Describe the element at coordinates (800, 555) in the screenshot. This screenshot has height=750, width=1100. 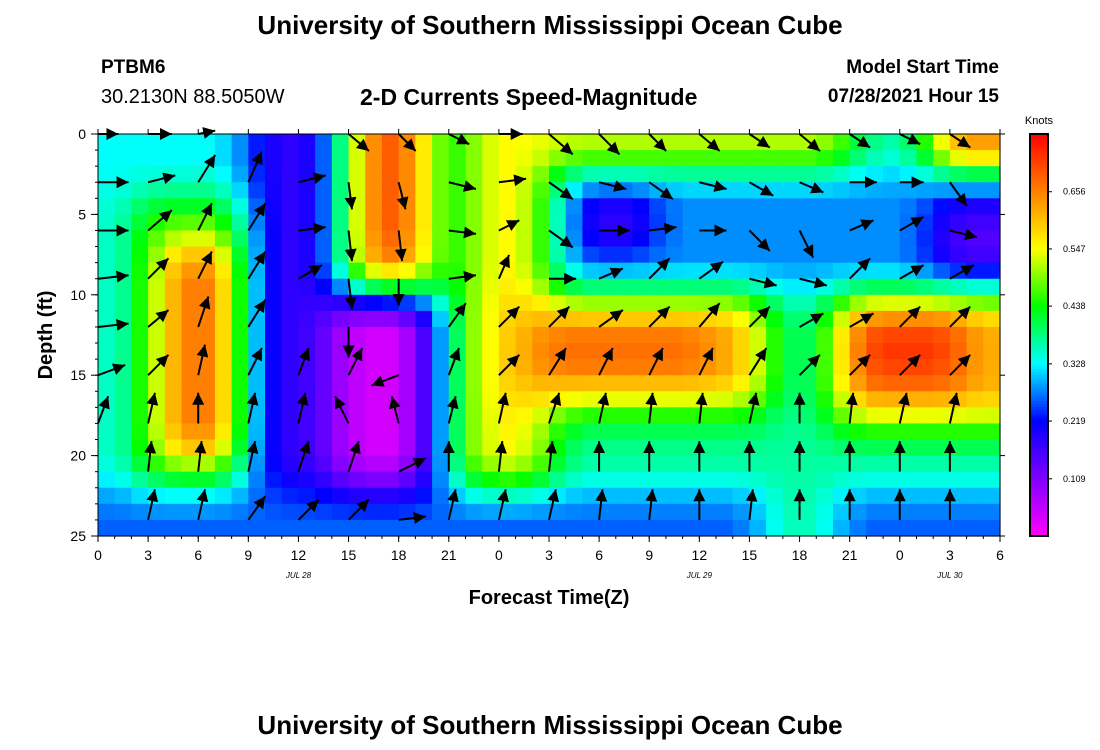
I see `x-tick-label: 18` at that location.